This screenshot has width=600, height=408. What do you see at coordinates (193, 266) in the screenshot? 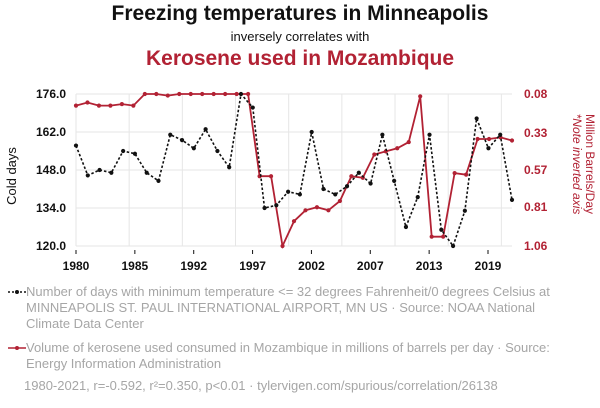
I see `x-tick-label: 1992` at bounding box center [193, 266].